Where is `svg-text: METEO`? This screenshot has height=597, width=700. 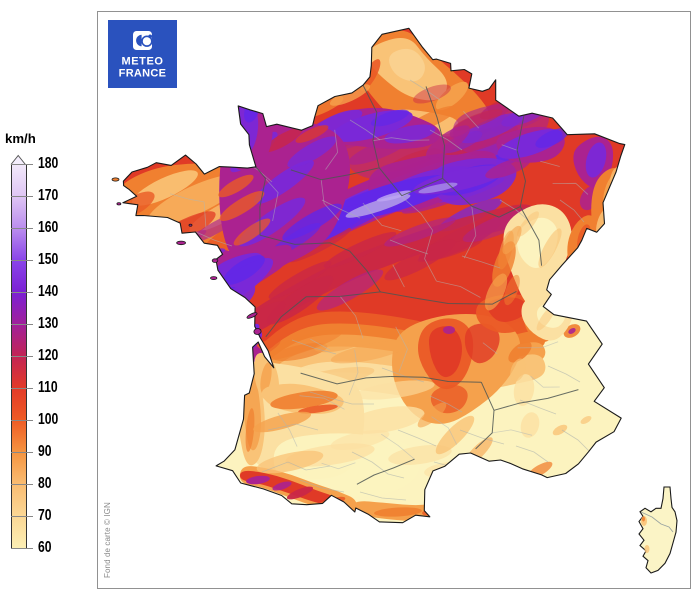 svg-text: METEO is located at coordinates (142, 62).